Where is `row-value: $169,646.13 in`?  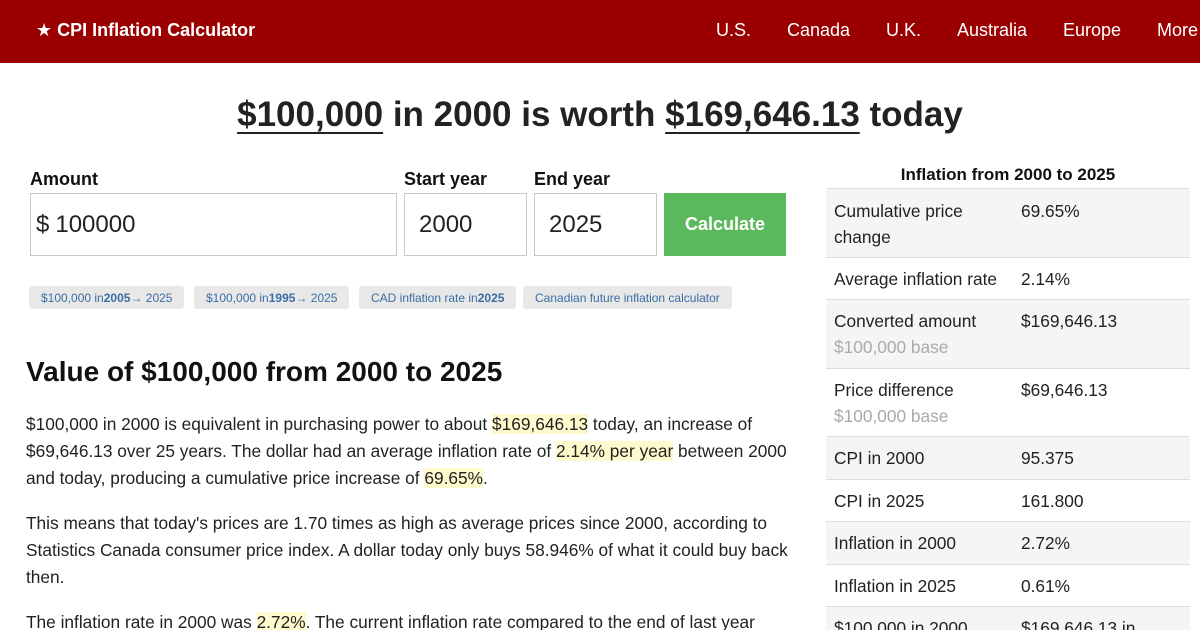
row-value: $169,646.13 in is located at coordinates (1078, 624).